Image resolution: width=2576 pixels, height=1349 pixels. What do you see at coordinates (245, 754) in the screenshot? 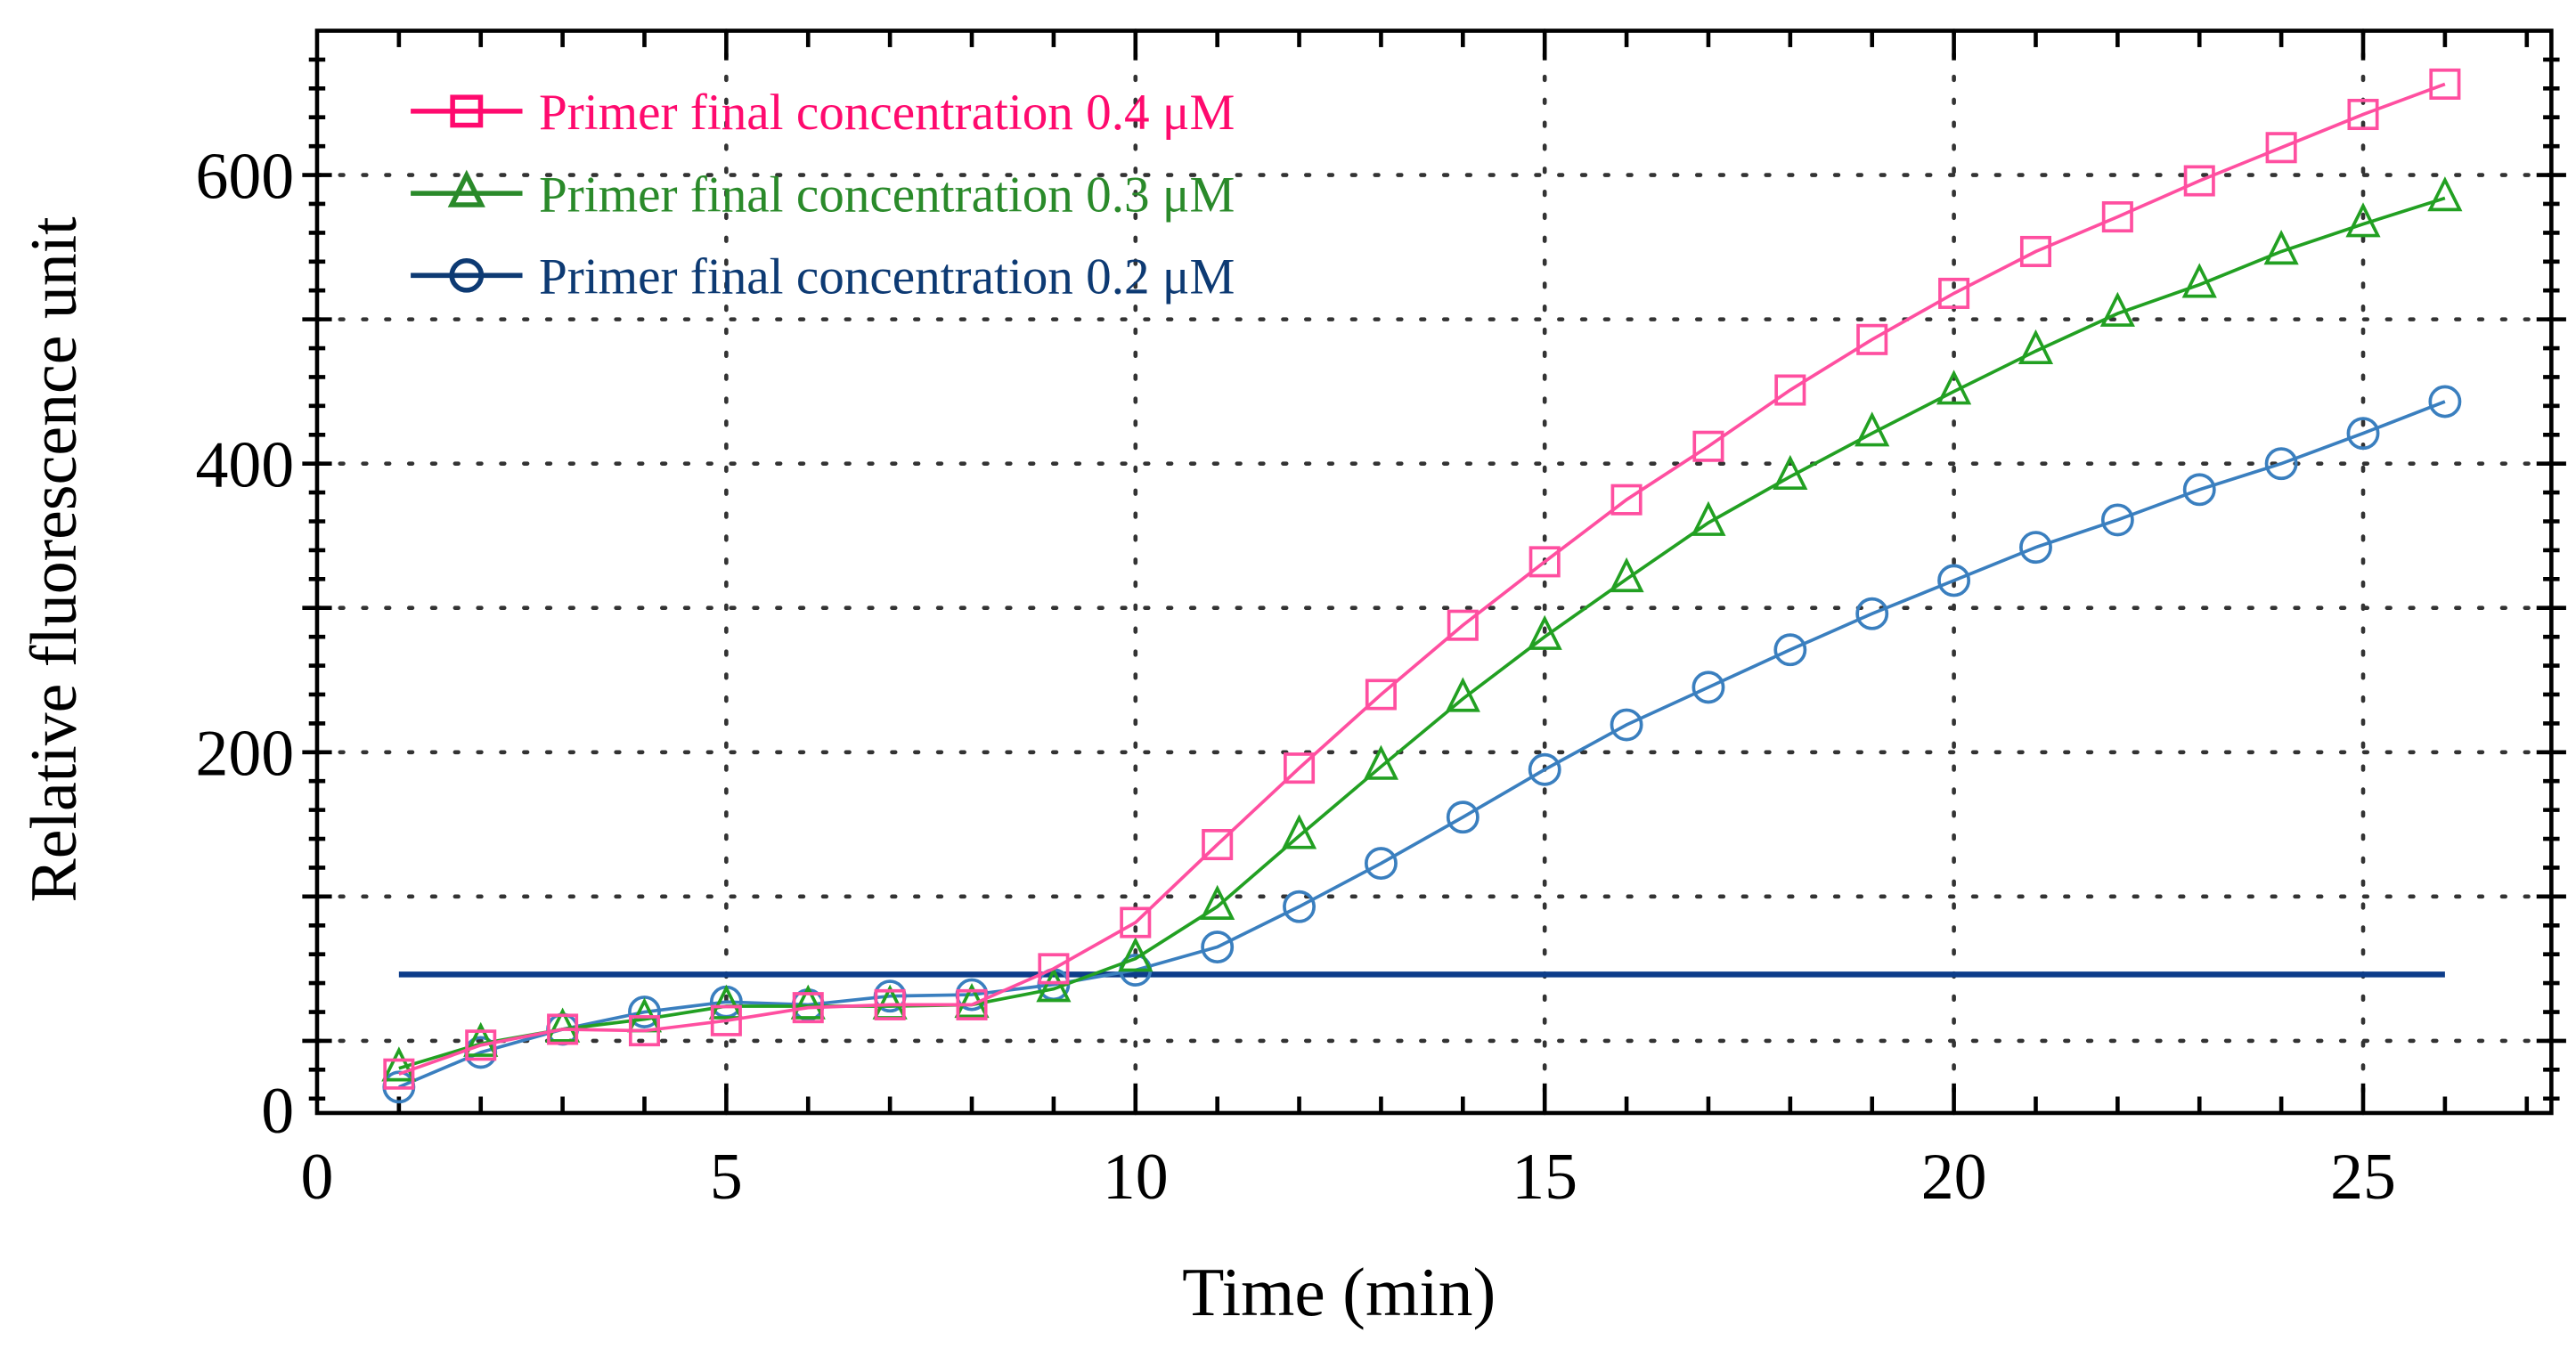
I see `y-tick-label: 200` at bounding box center [245, 754].